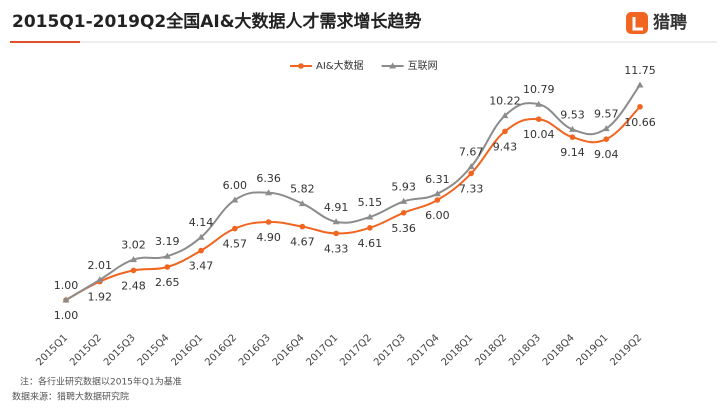 This screenshot has width=727, height=410. What do you see at coordinates (539, 89) in the screenshot?
I see `data-label: 10.79` at bounding box center [539, 89].